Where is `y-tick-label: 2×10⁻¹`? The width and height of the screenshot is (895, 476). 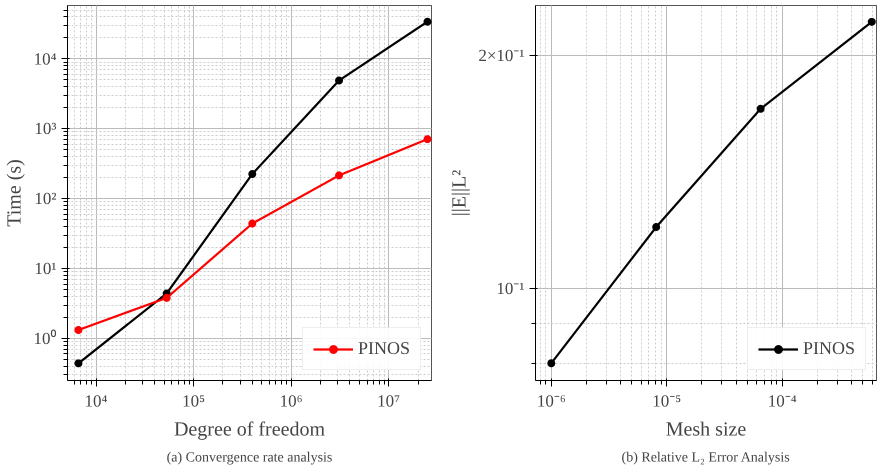 y-tick-label: 2×10⁻¹ is located at coordinates (501, 55).